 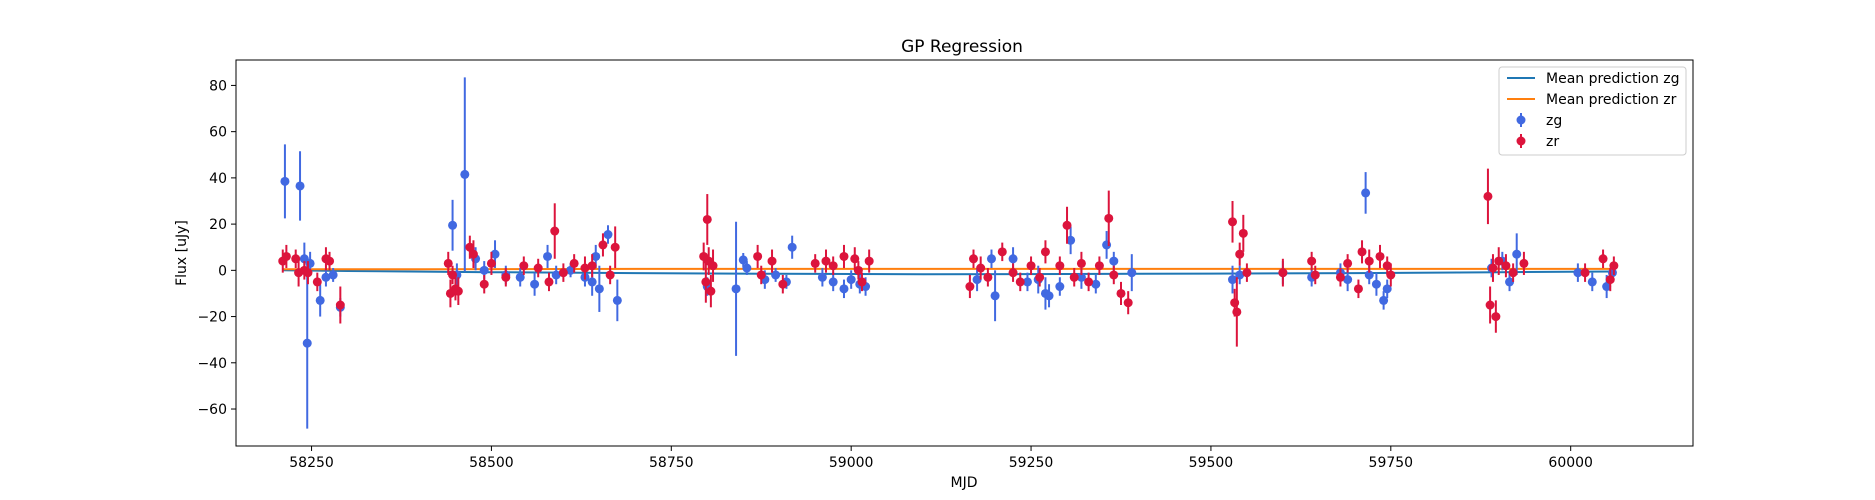 What do you see at coordinates (948, 272) in the screenshot?
I see `mean-prediction-line-zg` at bounding box center [948, 272].